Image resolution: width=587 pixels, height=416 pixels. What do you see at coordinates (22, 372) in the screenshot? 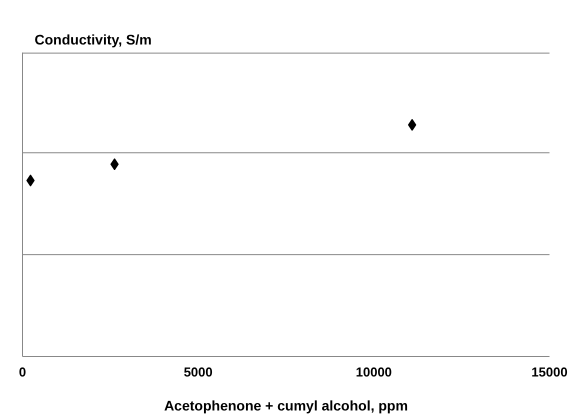
I see `x-tick-label: 0` at bounding box center [22, 372].